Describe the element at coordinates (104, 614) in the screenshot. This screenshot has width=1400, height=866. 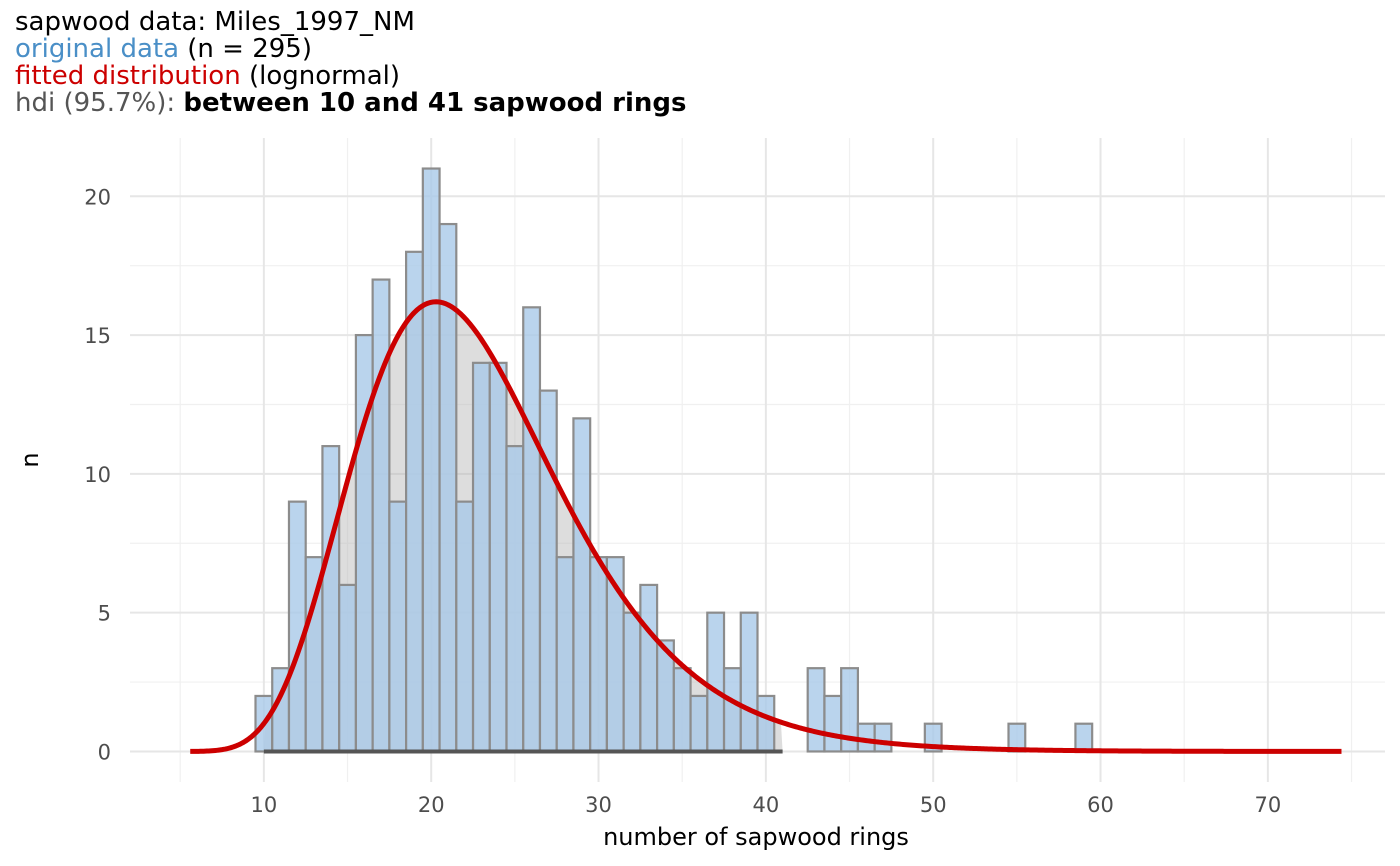
I see `y-tick-label: 5` at that location.